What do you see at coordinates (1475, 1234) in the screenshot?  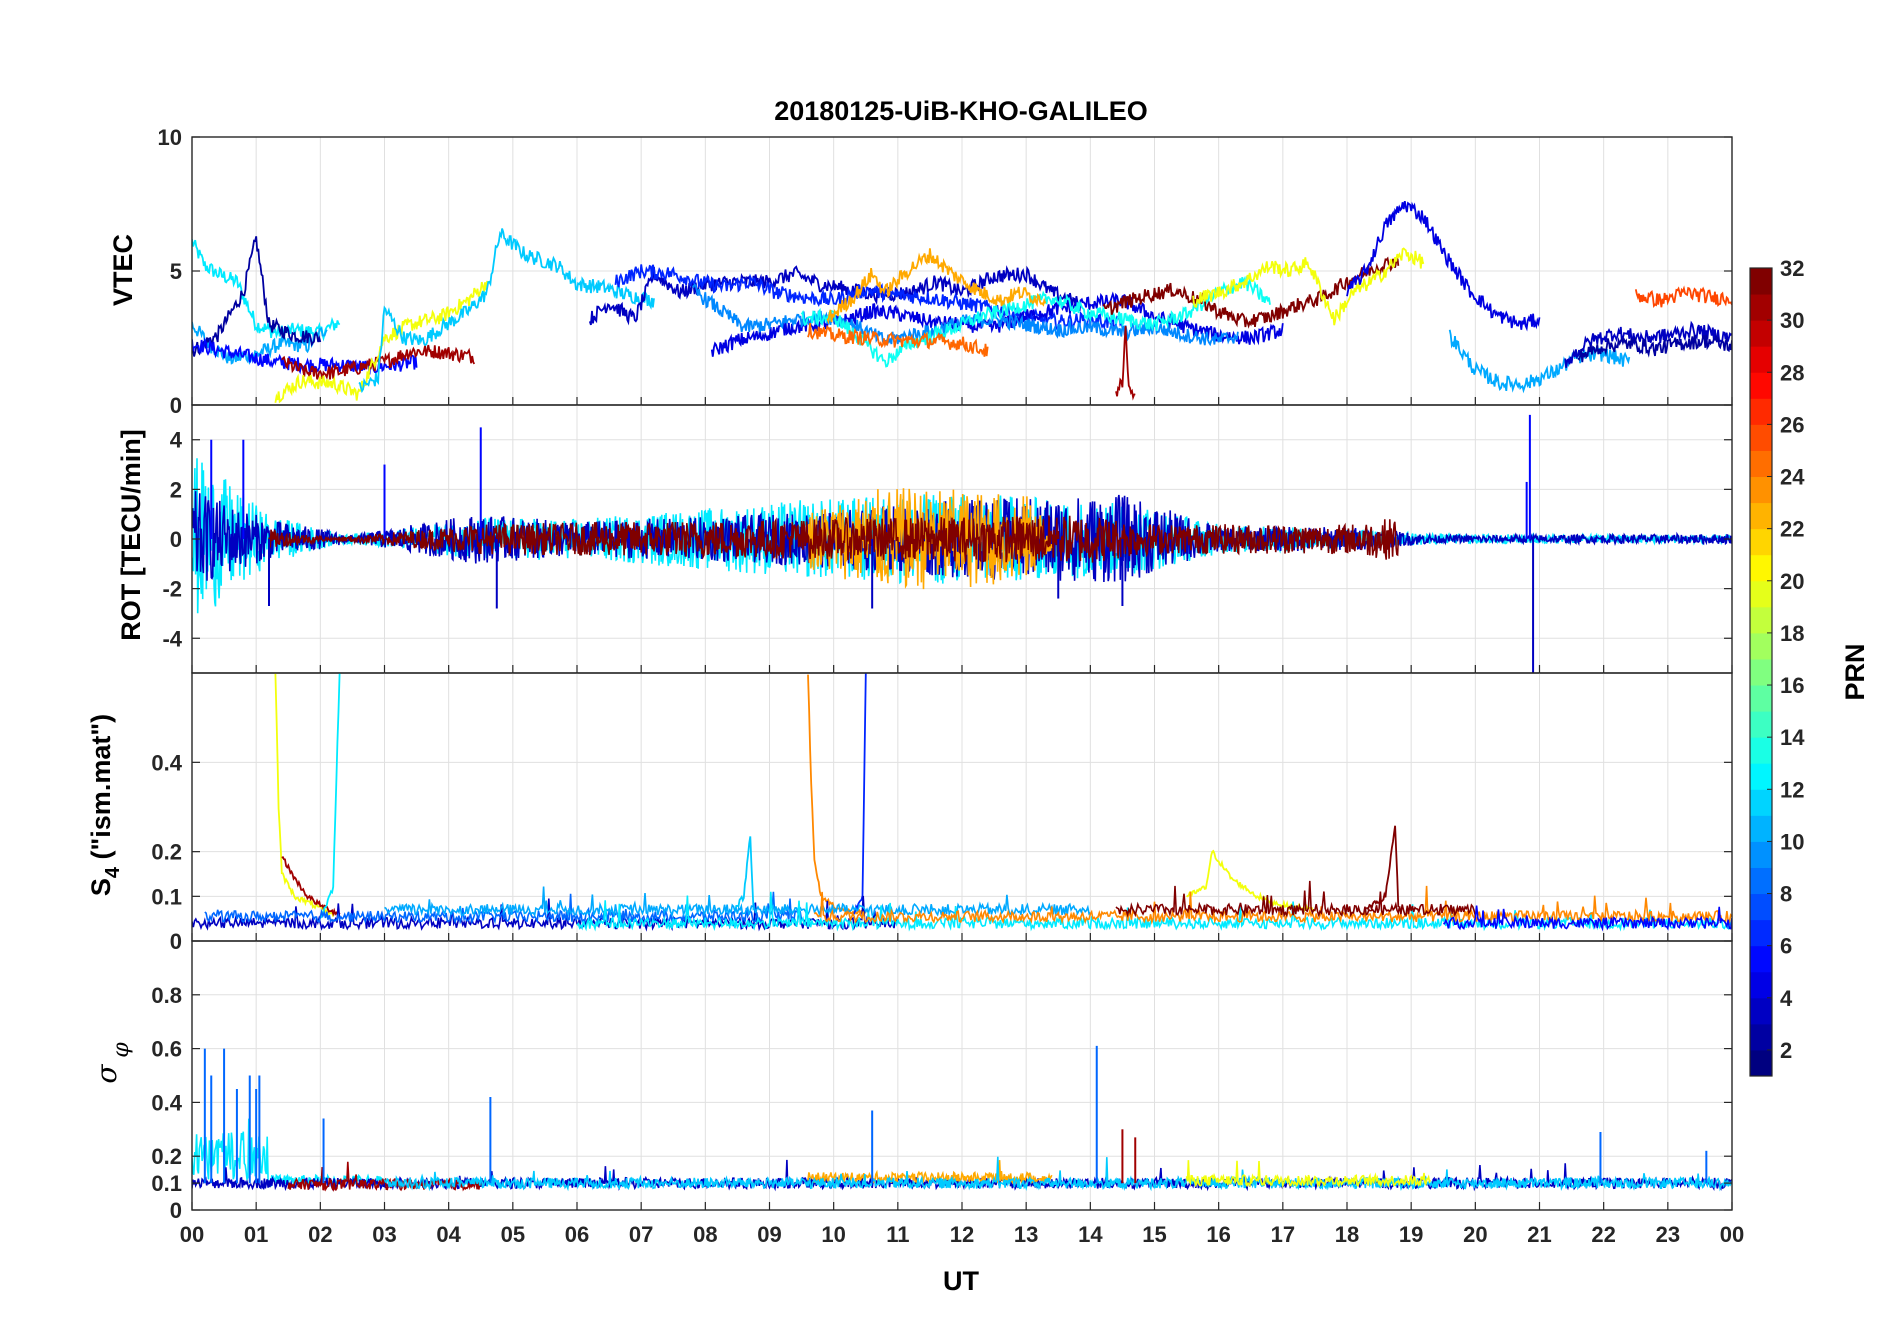 I see `x-tick-label: 20` at bounding box center [1475, 1234].